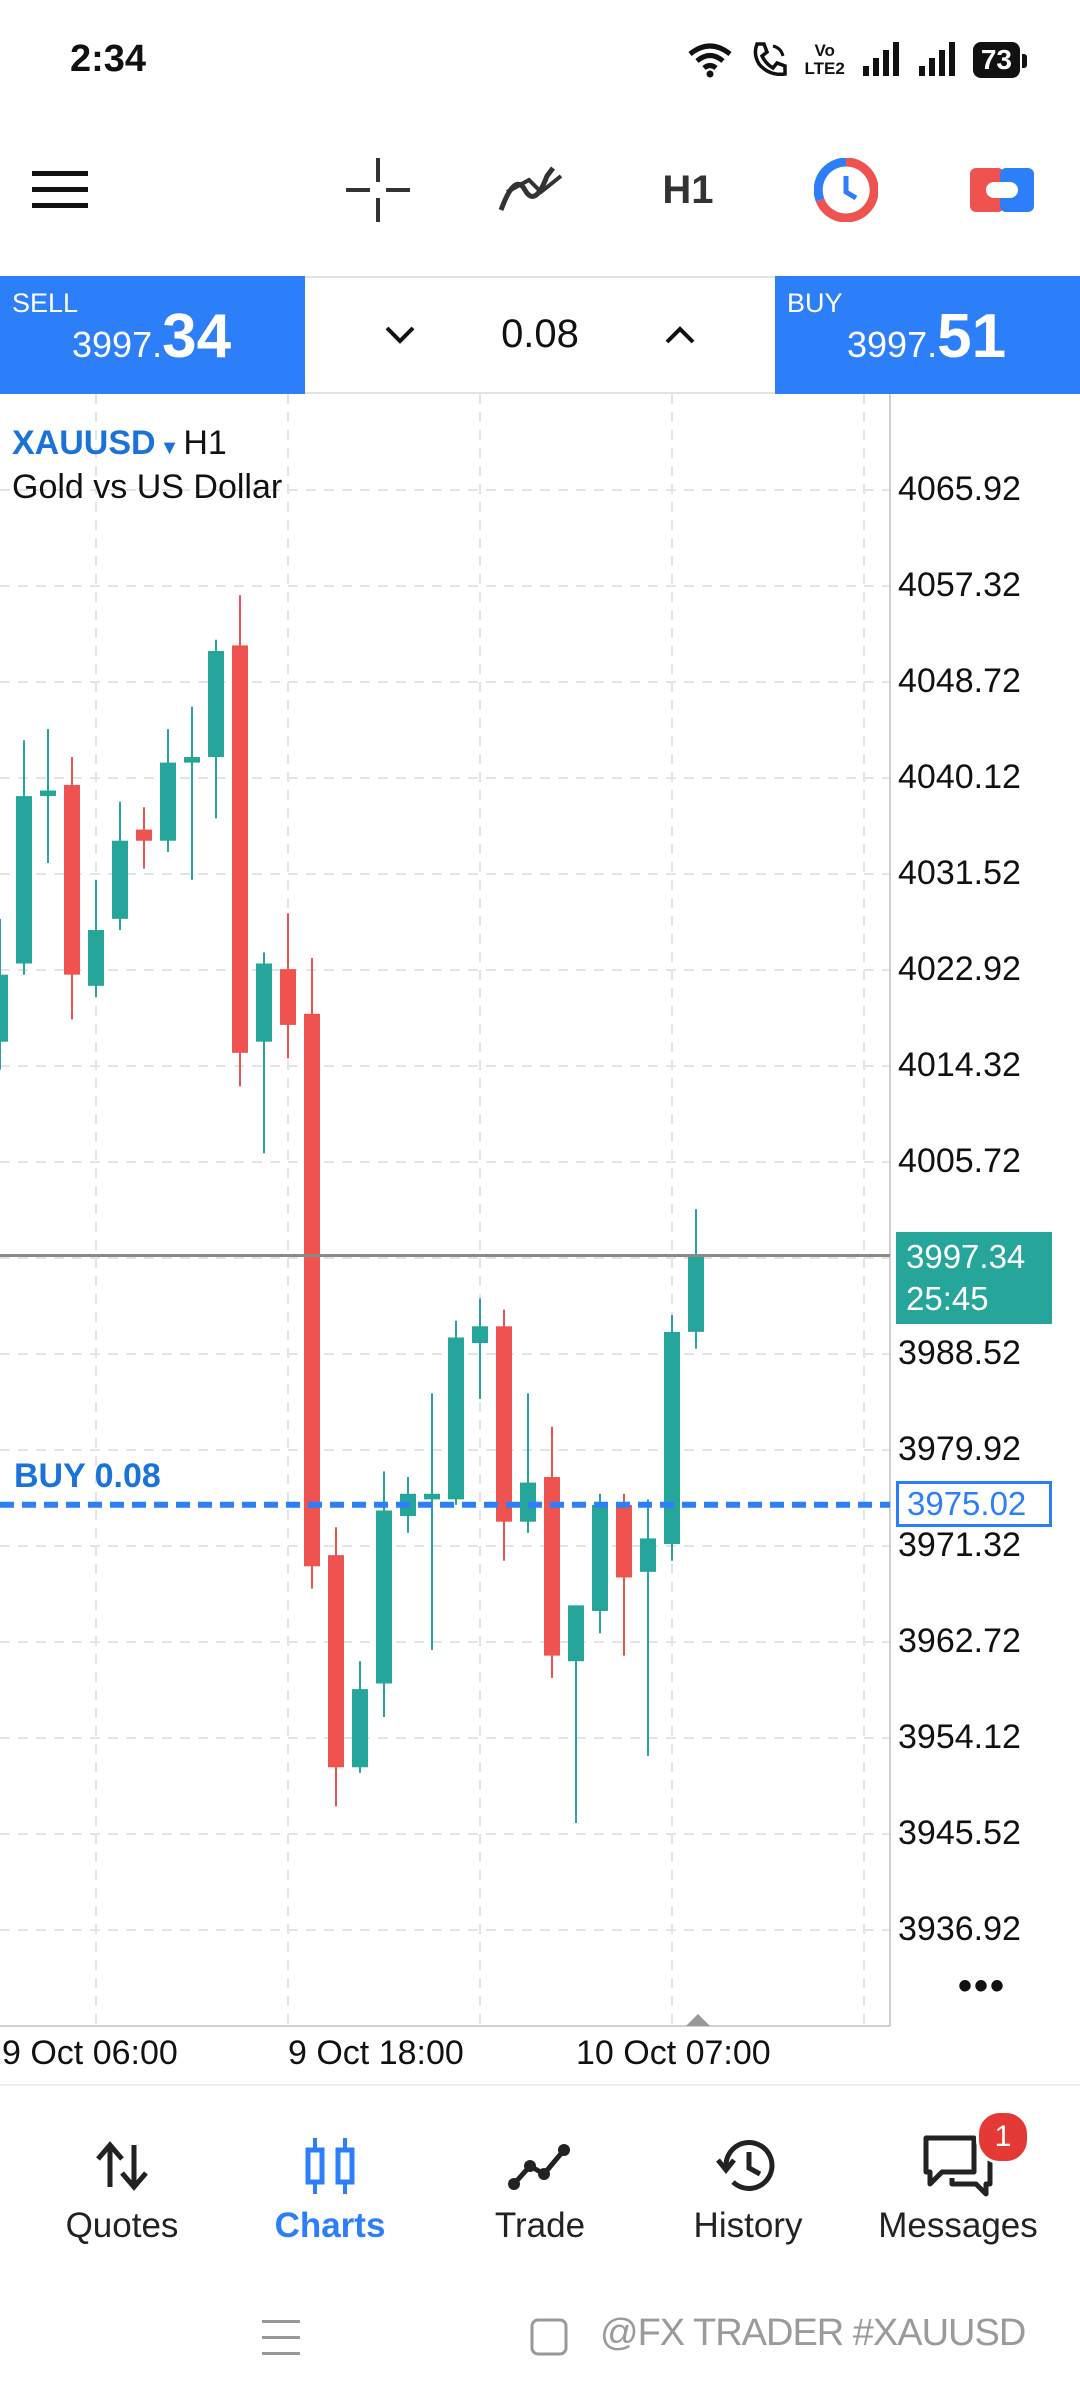  Describe the element at coordinates (281, 2338) in the screenshot. I see `recent-apps-icon` at that location.